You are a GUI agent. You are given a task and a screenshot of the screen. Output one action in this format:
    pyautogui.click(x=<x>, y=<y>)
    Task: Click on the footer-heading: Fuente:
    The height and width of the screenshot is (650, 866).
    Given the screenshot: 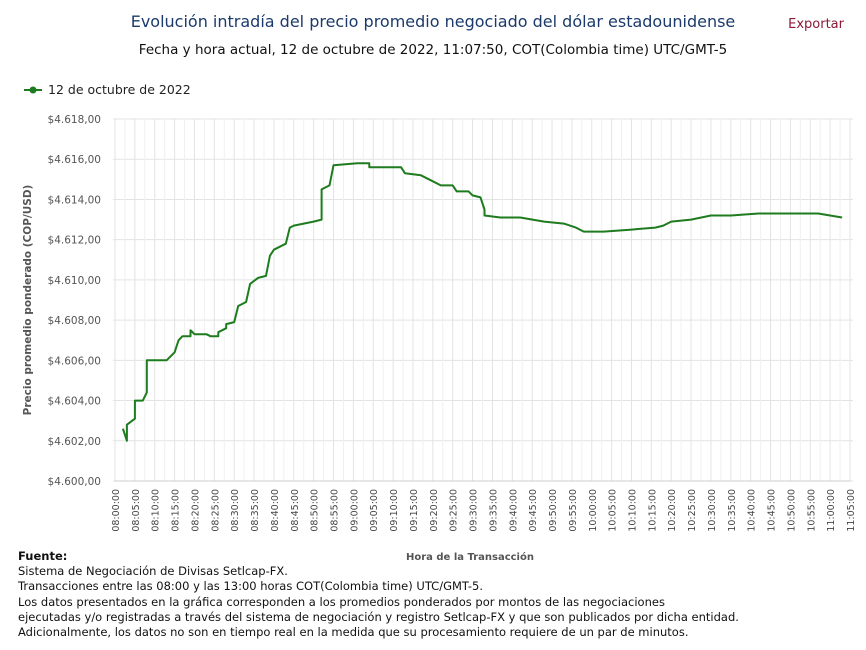 What is the action you would take?
    pyautogui.click(x=43, y=556)
    